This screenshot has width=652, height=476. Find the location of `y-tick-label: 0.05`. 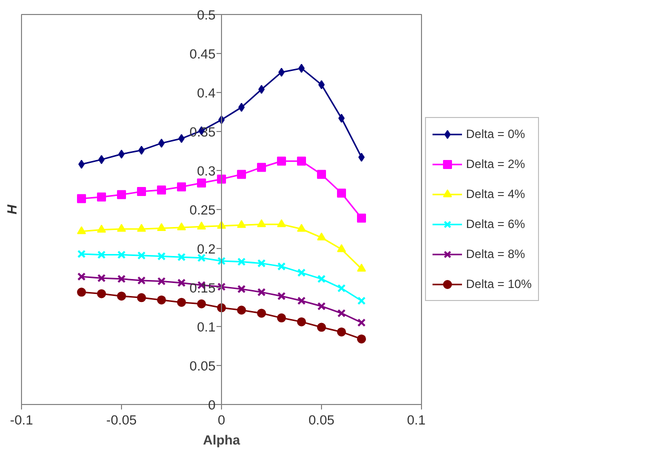

y-tick-label: 0.05 is located at coordinates (203, 366).